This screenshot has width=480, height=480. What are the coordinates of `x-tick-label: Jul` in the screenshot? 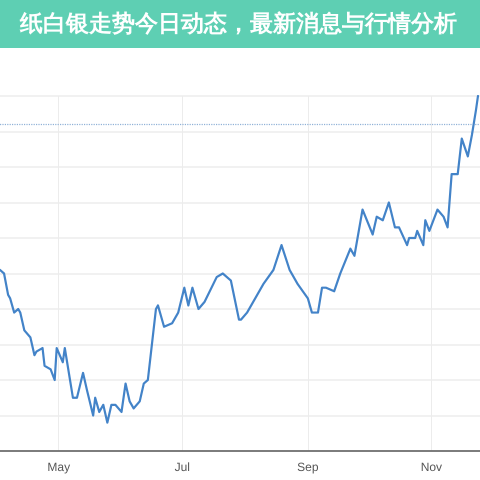 It's located at (182, 467).